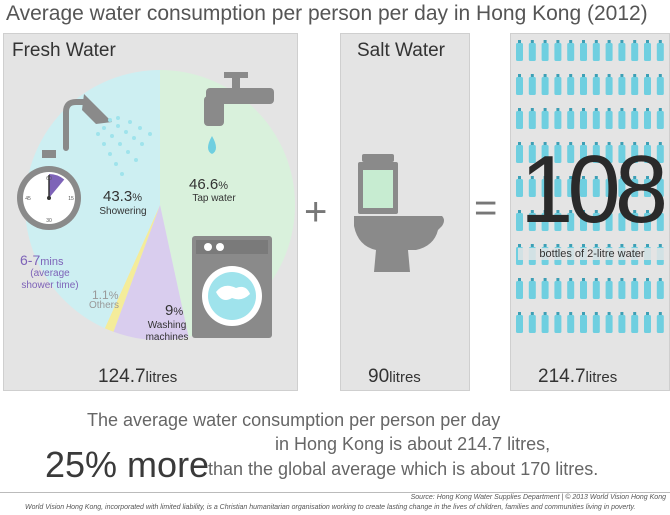 This screenshot has height=515, width=670. I want to click on fresh-water-total: 124.7litres, so click(138, 376).